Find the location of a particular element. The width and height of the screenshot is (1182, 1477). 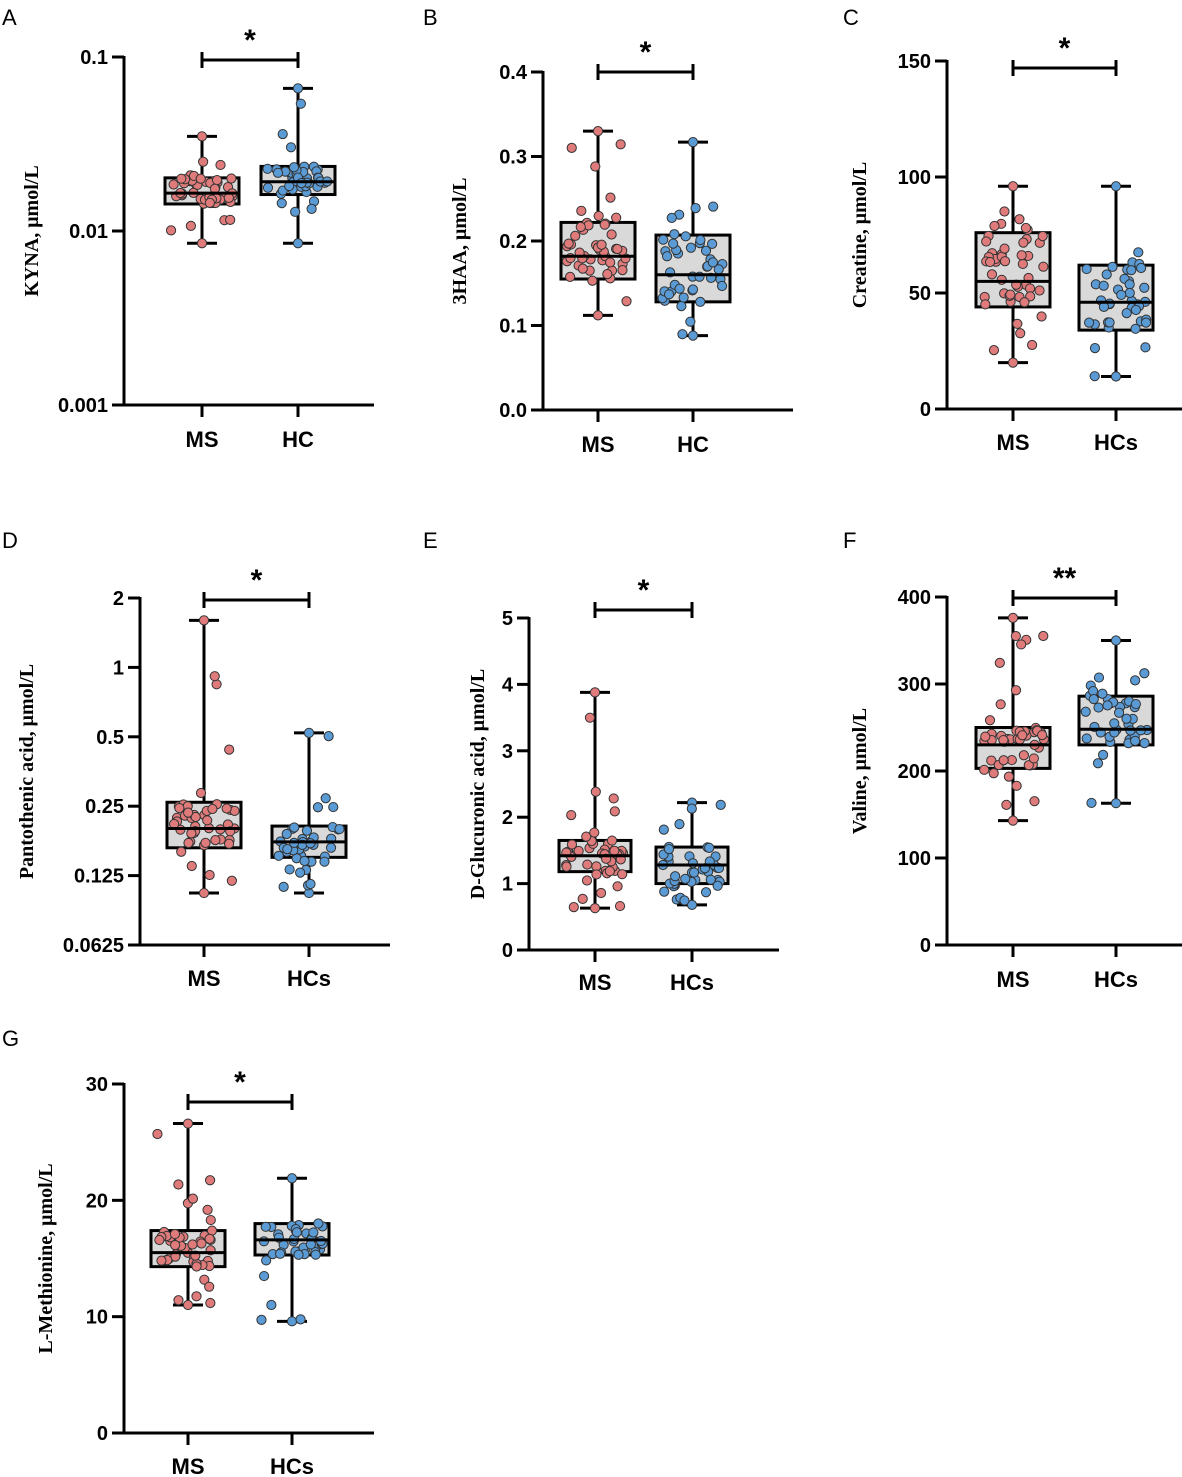

y-tick-label: 0.125 is located at coordinates (99, 877).